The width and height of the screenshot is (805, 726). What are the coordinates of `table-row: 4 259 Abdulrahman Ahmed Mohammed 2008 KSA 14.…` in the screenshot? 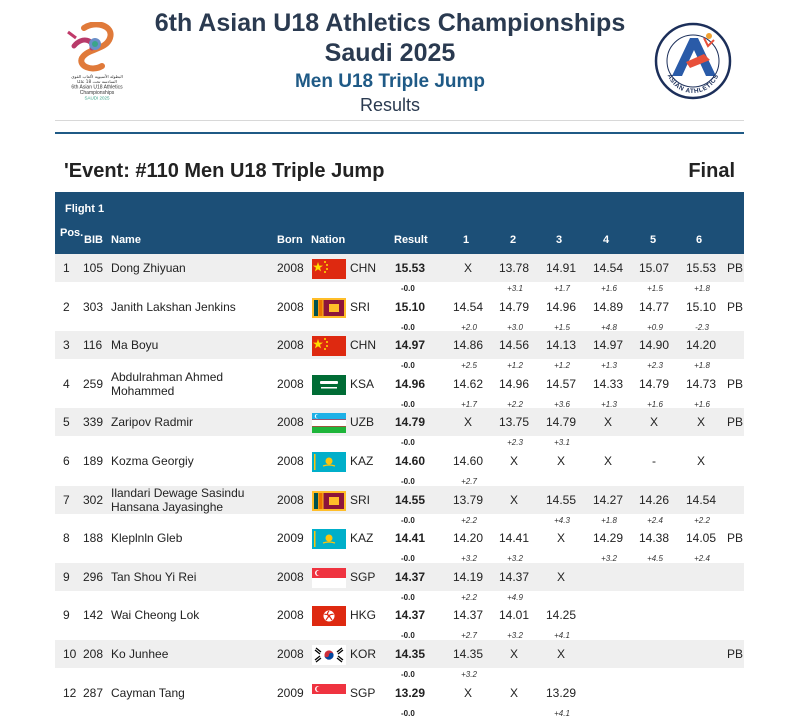 It's located at (399, 389).